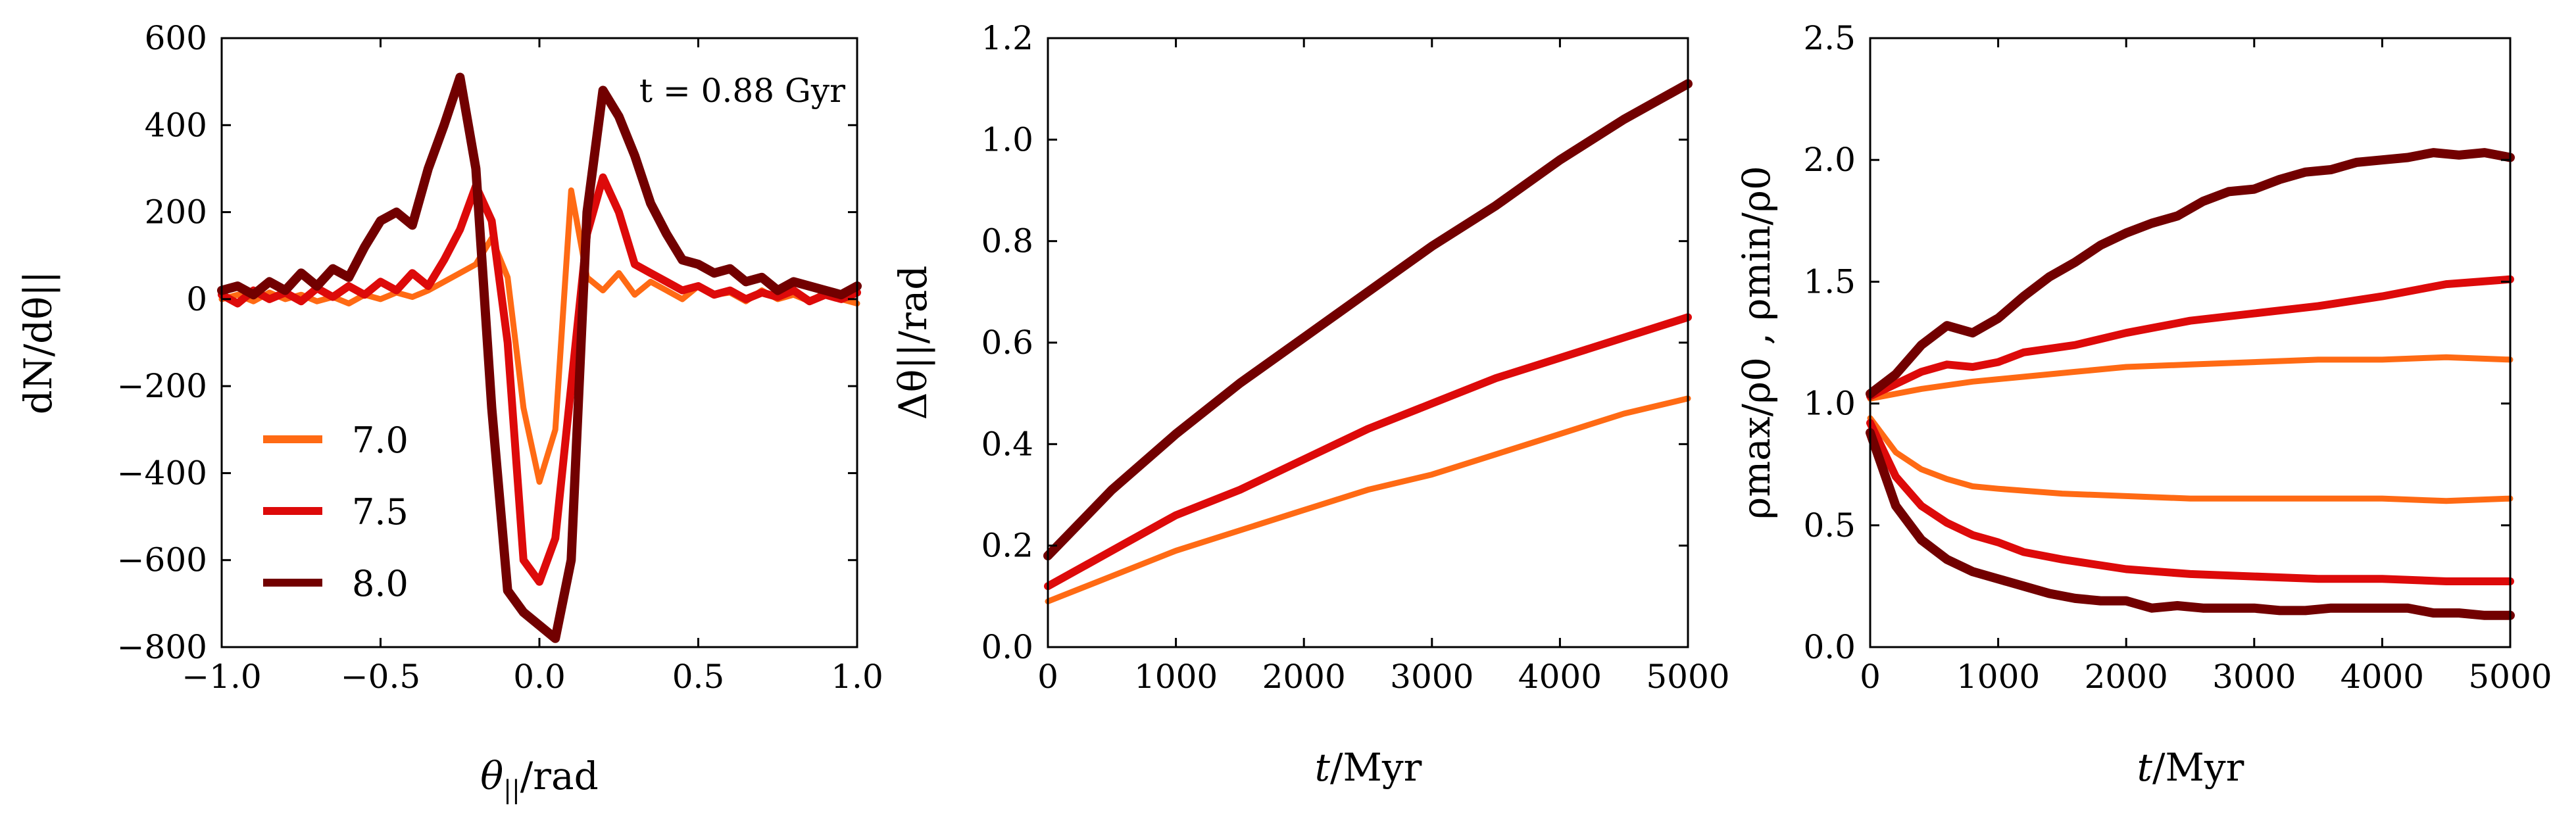  What do you see at coordinates (742, 91) in the screenshot?
I see `panel-1-annotation: t = 0.88 Gyr` at bounding box center [742, 91].